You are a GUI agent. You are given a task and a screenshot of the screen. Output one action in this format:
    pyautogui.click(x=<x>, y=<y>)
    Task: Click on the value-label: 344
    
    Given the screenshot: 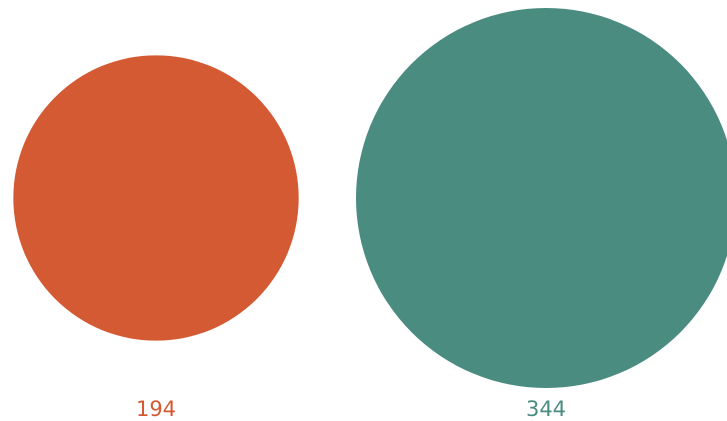 What is the action you would take?
    pyautogui.click(x=546, y=409)
    